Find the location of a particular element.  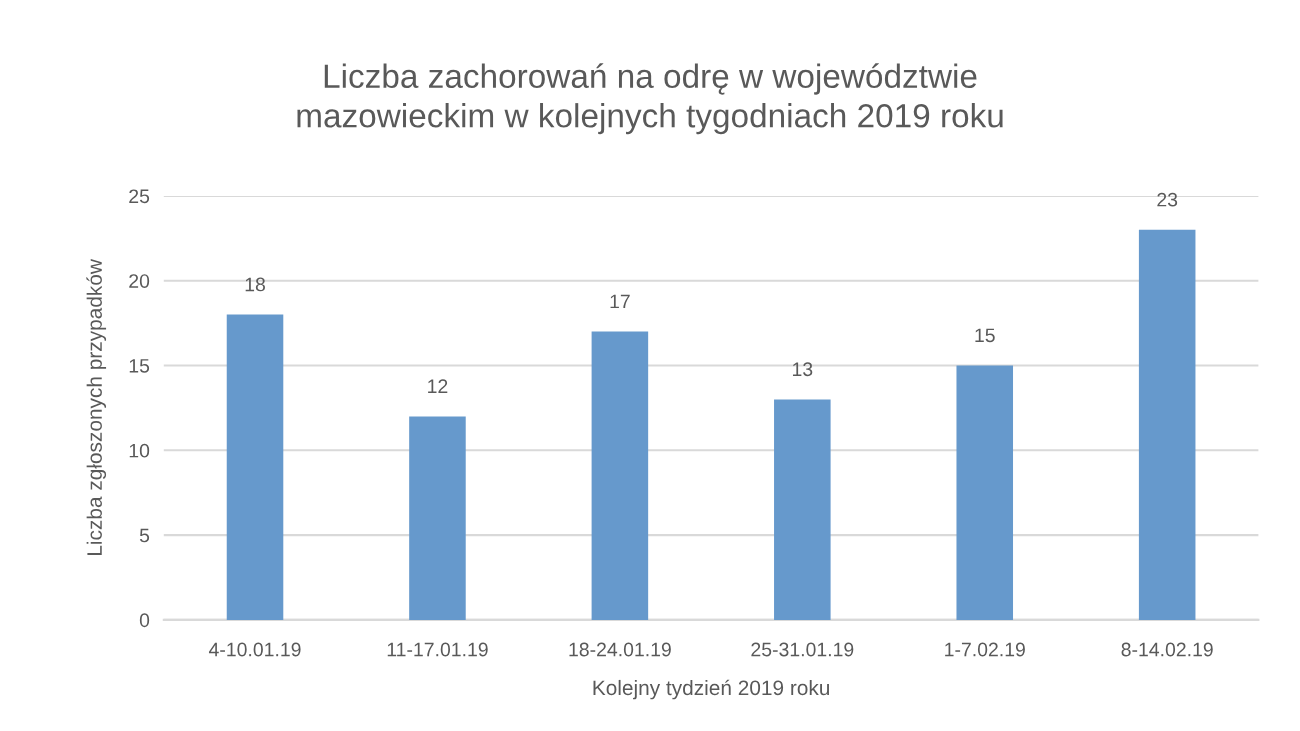

data-label: 13 is located at coordinates (802, 369).